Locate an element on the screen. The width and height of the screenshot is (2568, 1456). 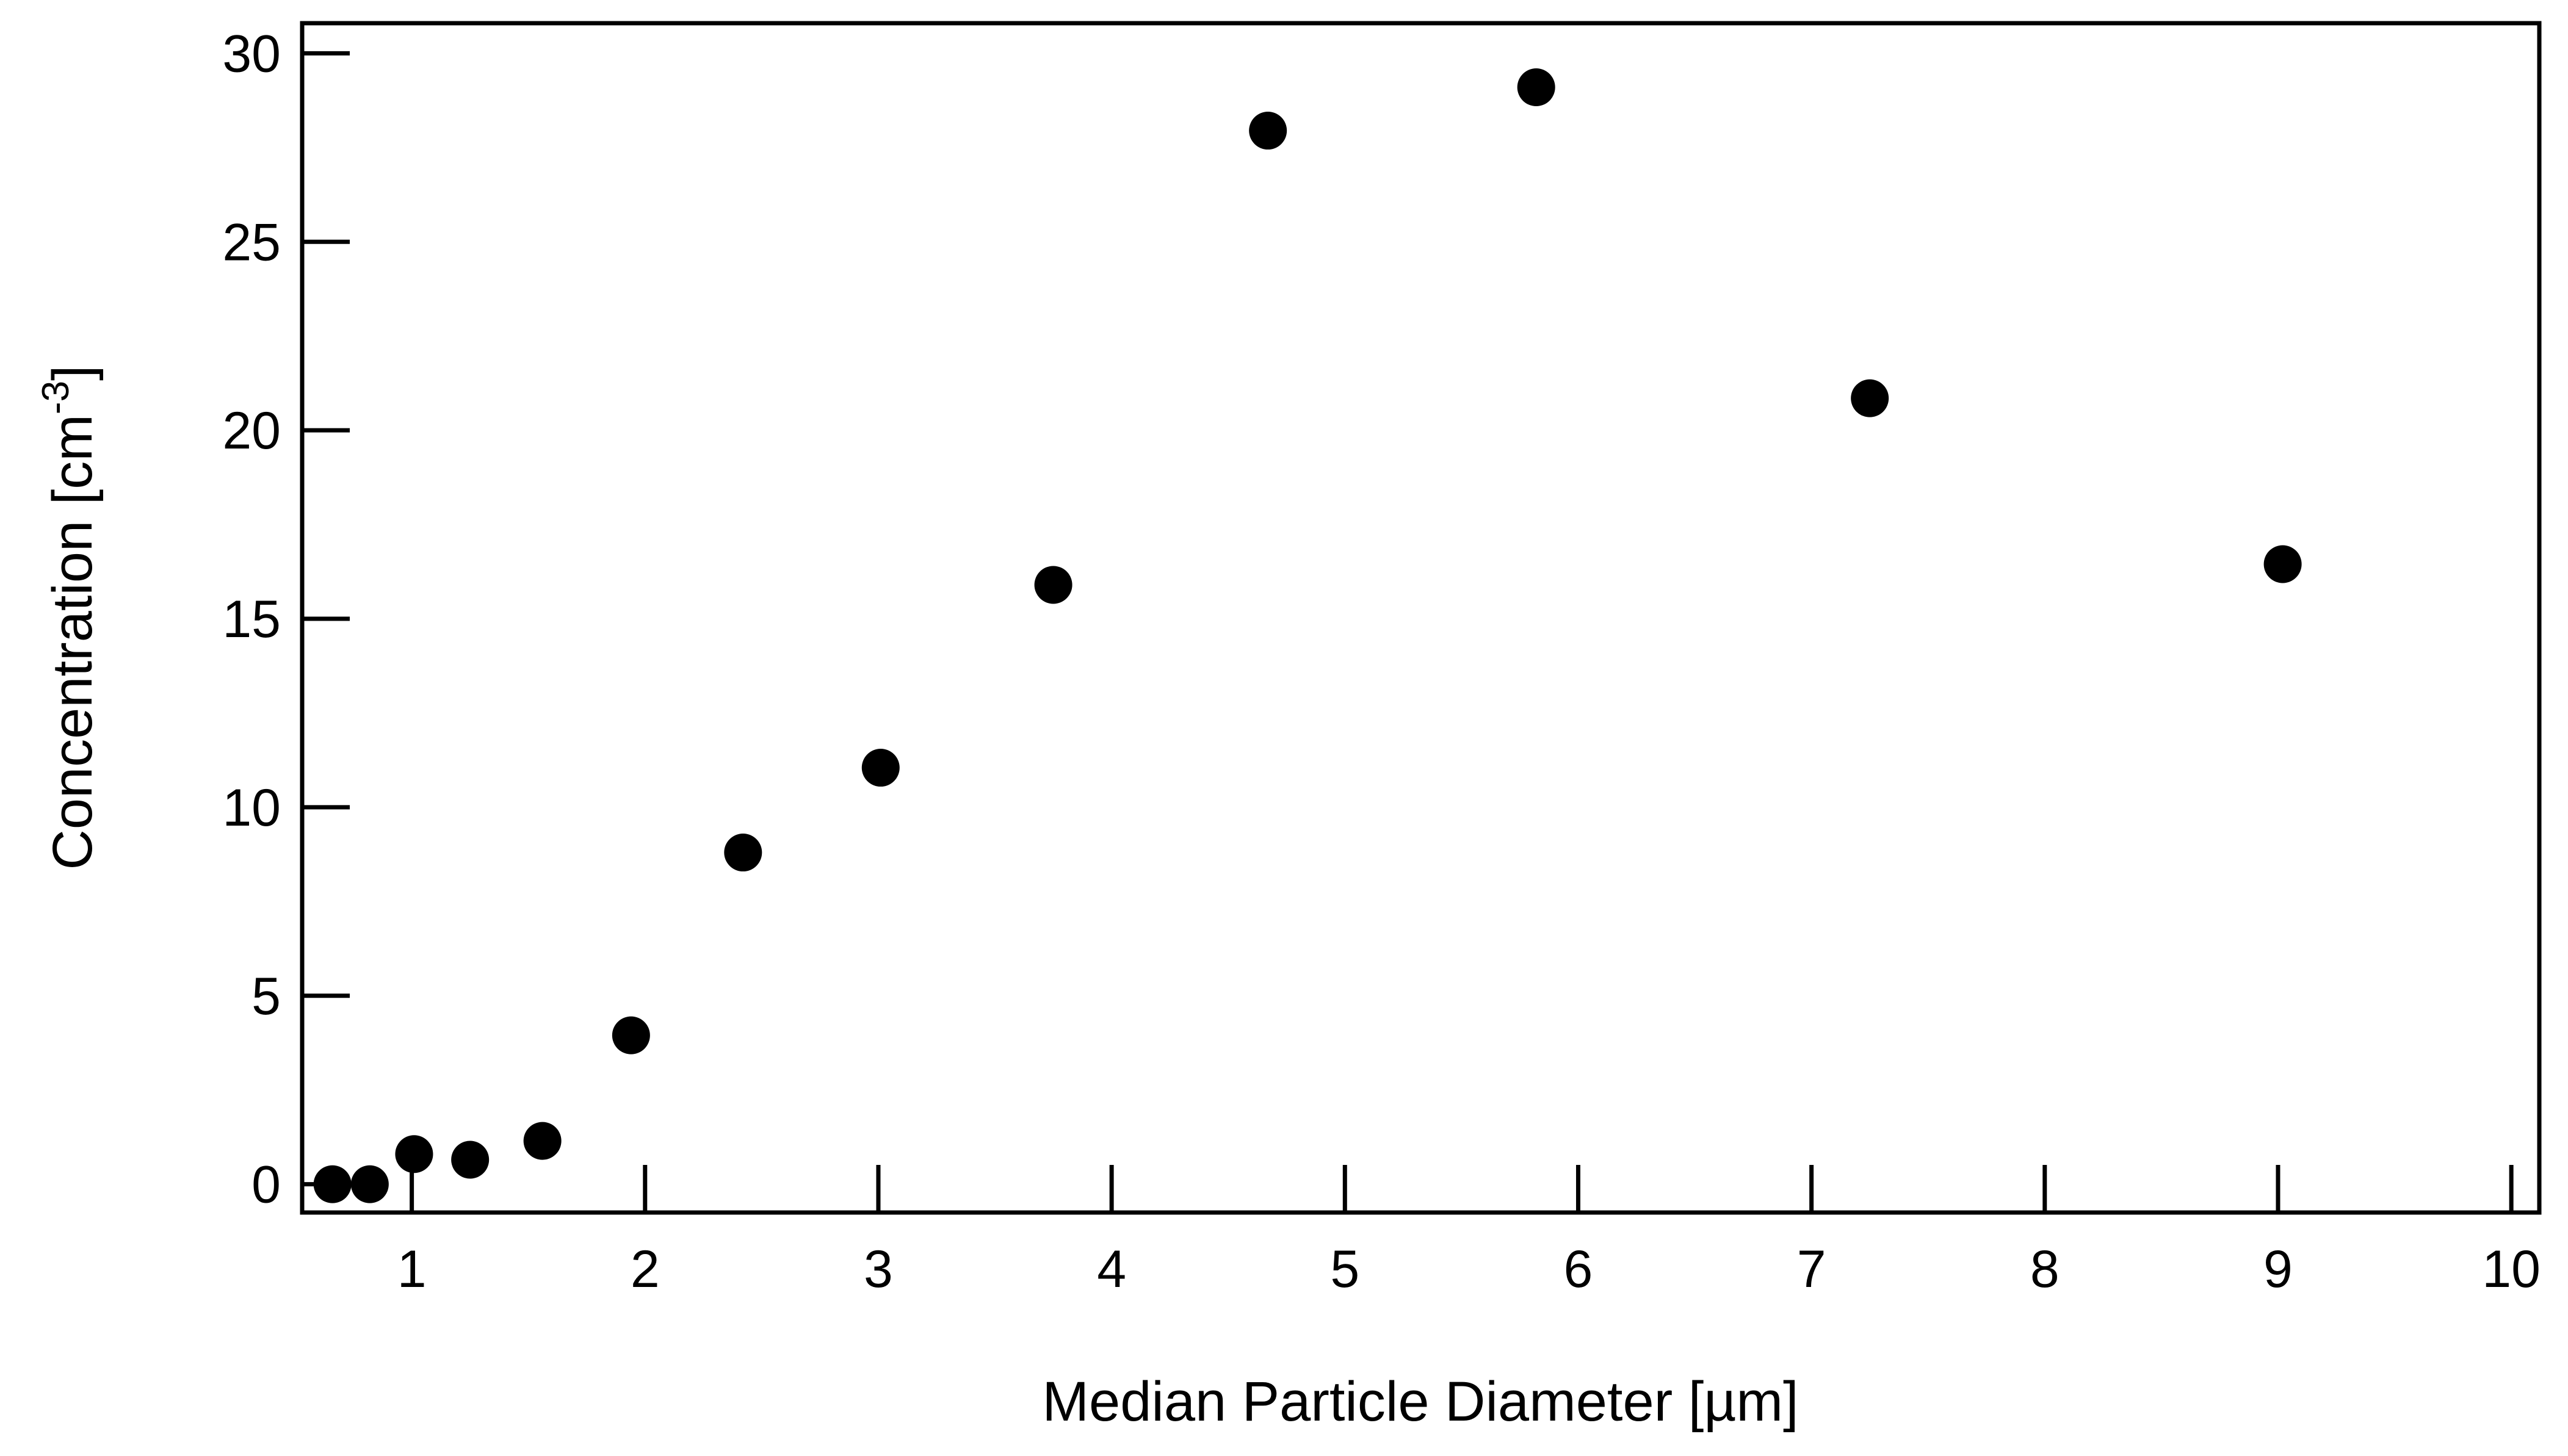
y-axis-title: Concentration [cm-3] is located at coordinates (69, 617).